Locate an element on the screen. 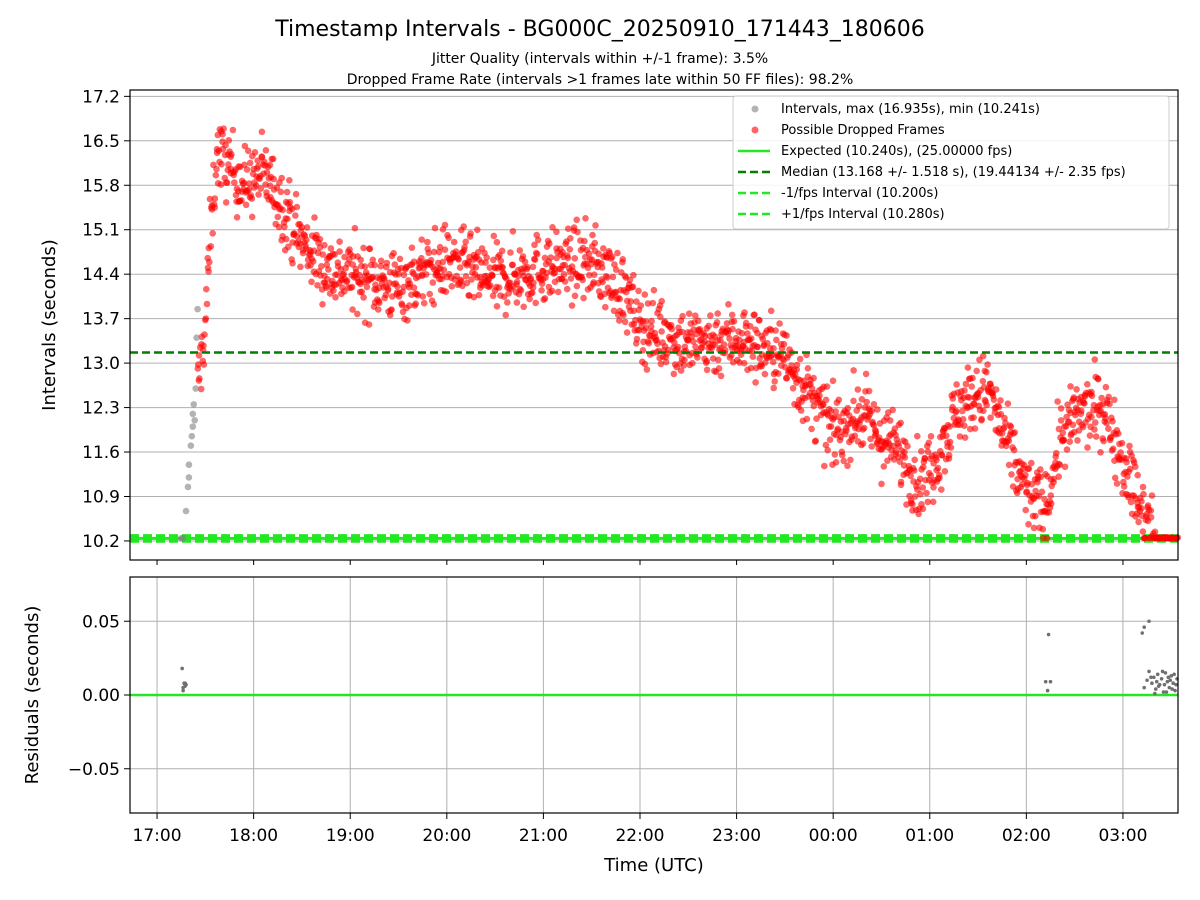  y-tick-label: 10.2 is located at coordinates (101, 542).